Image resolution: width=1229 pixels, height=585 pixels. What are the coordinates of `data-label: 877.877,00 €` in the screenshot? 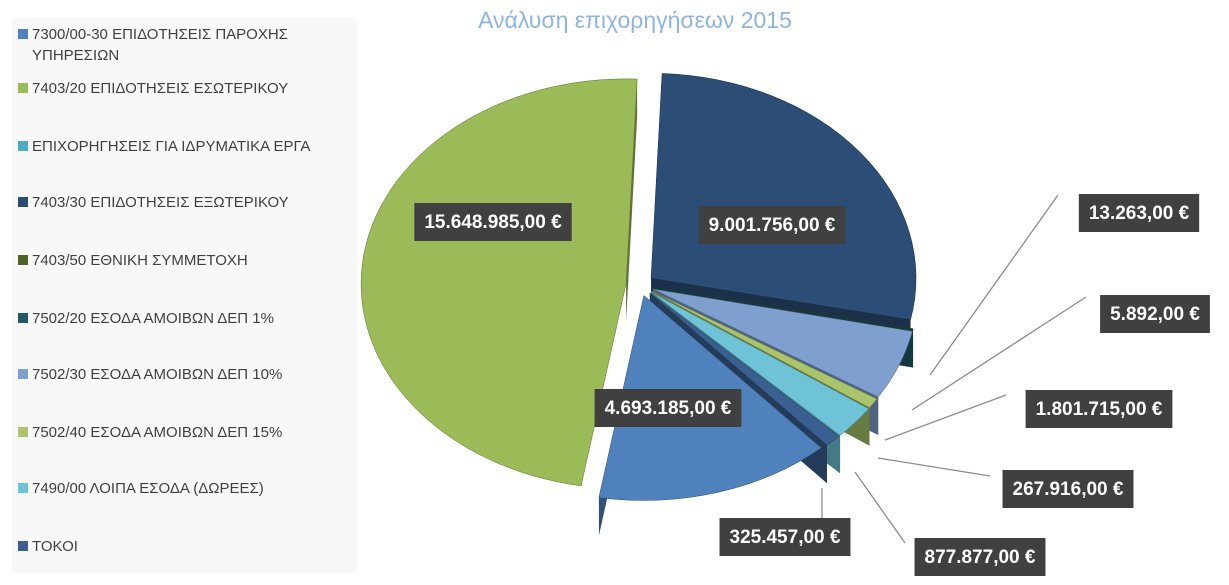 It's located at (980, 557).